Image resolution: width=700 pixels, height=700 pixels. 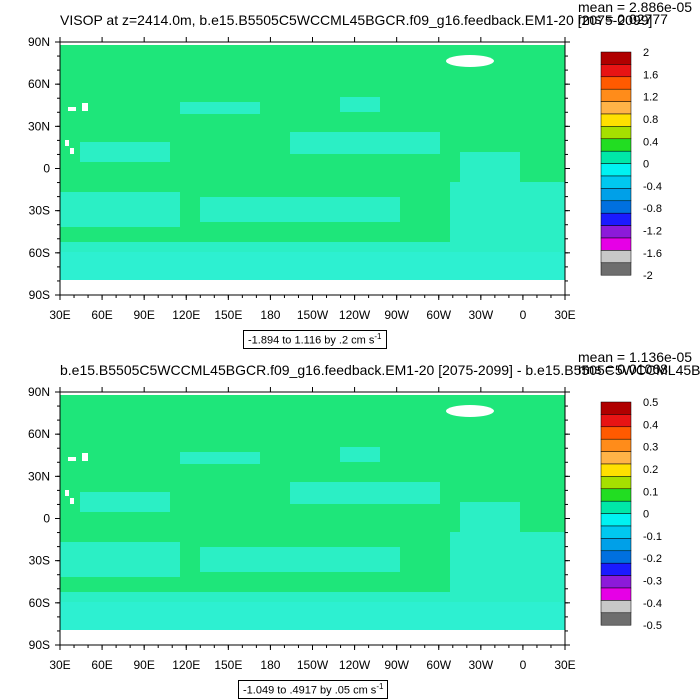 What do you see at coordinates (186, 315) in the screenshot?
I see `lon-label: 120E` at bounding box center [186, 315].